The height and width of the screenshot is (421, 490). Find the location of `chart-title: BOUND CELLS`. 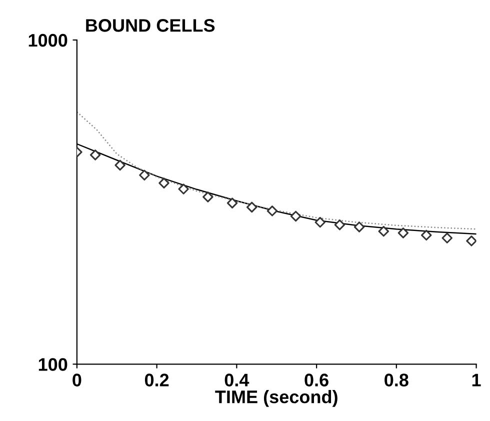

chart-title: BOUND CELLS is located at coordinates (150, 25).